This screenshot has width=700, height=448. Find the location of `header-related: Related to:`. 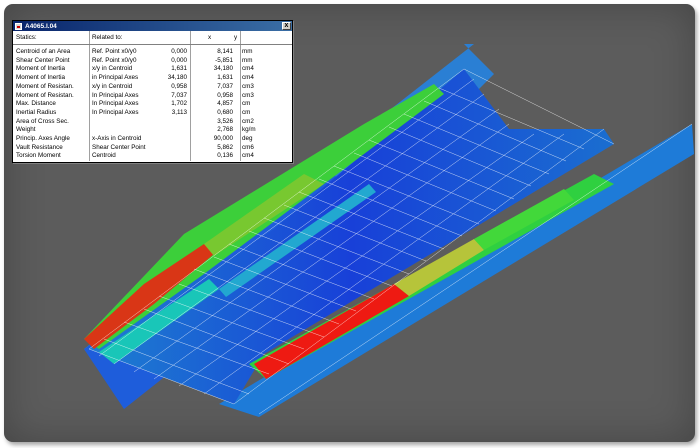

header-related: Related to: is located at coordinates (107, 37).